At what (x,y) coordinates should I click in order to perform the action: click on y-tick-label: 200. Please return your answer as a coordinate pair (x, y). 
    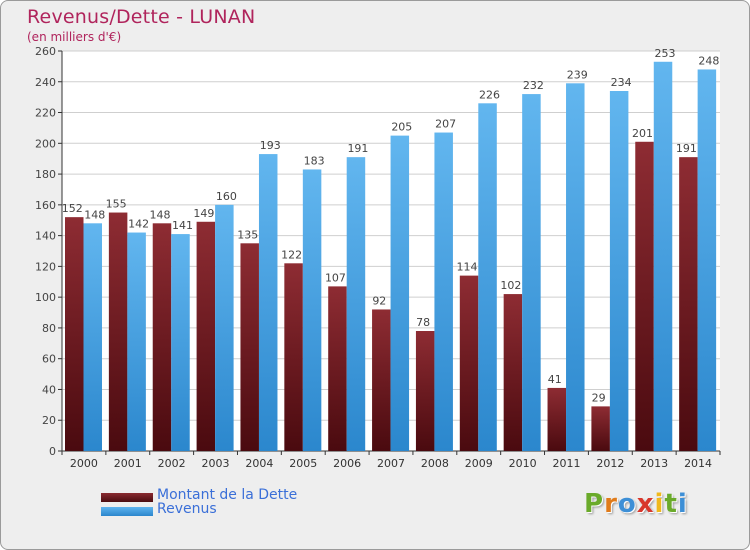
    Looking at the image, I should click on (45, 143).